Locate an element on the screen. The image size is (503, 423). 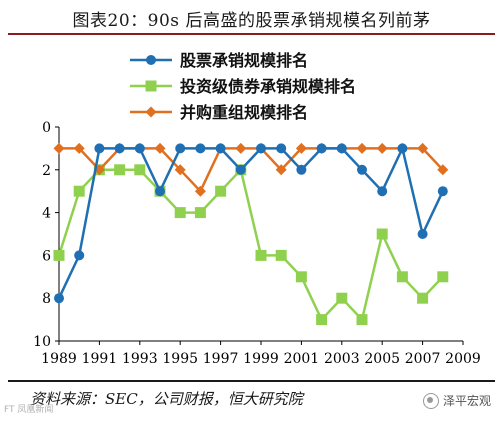
legend-label: 投资级债券承销规模排名 is located at coordinates (268, 86).